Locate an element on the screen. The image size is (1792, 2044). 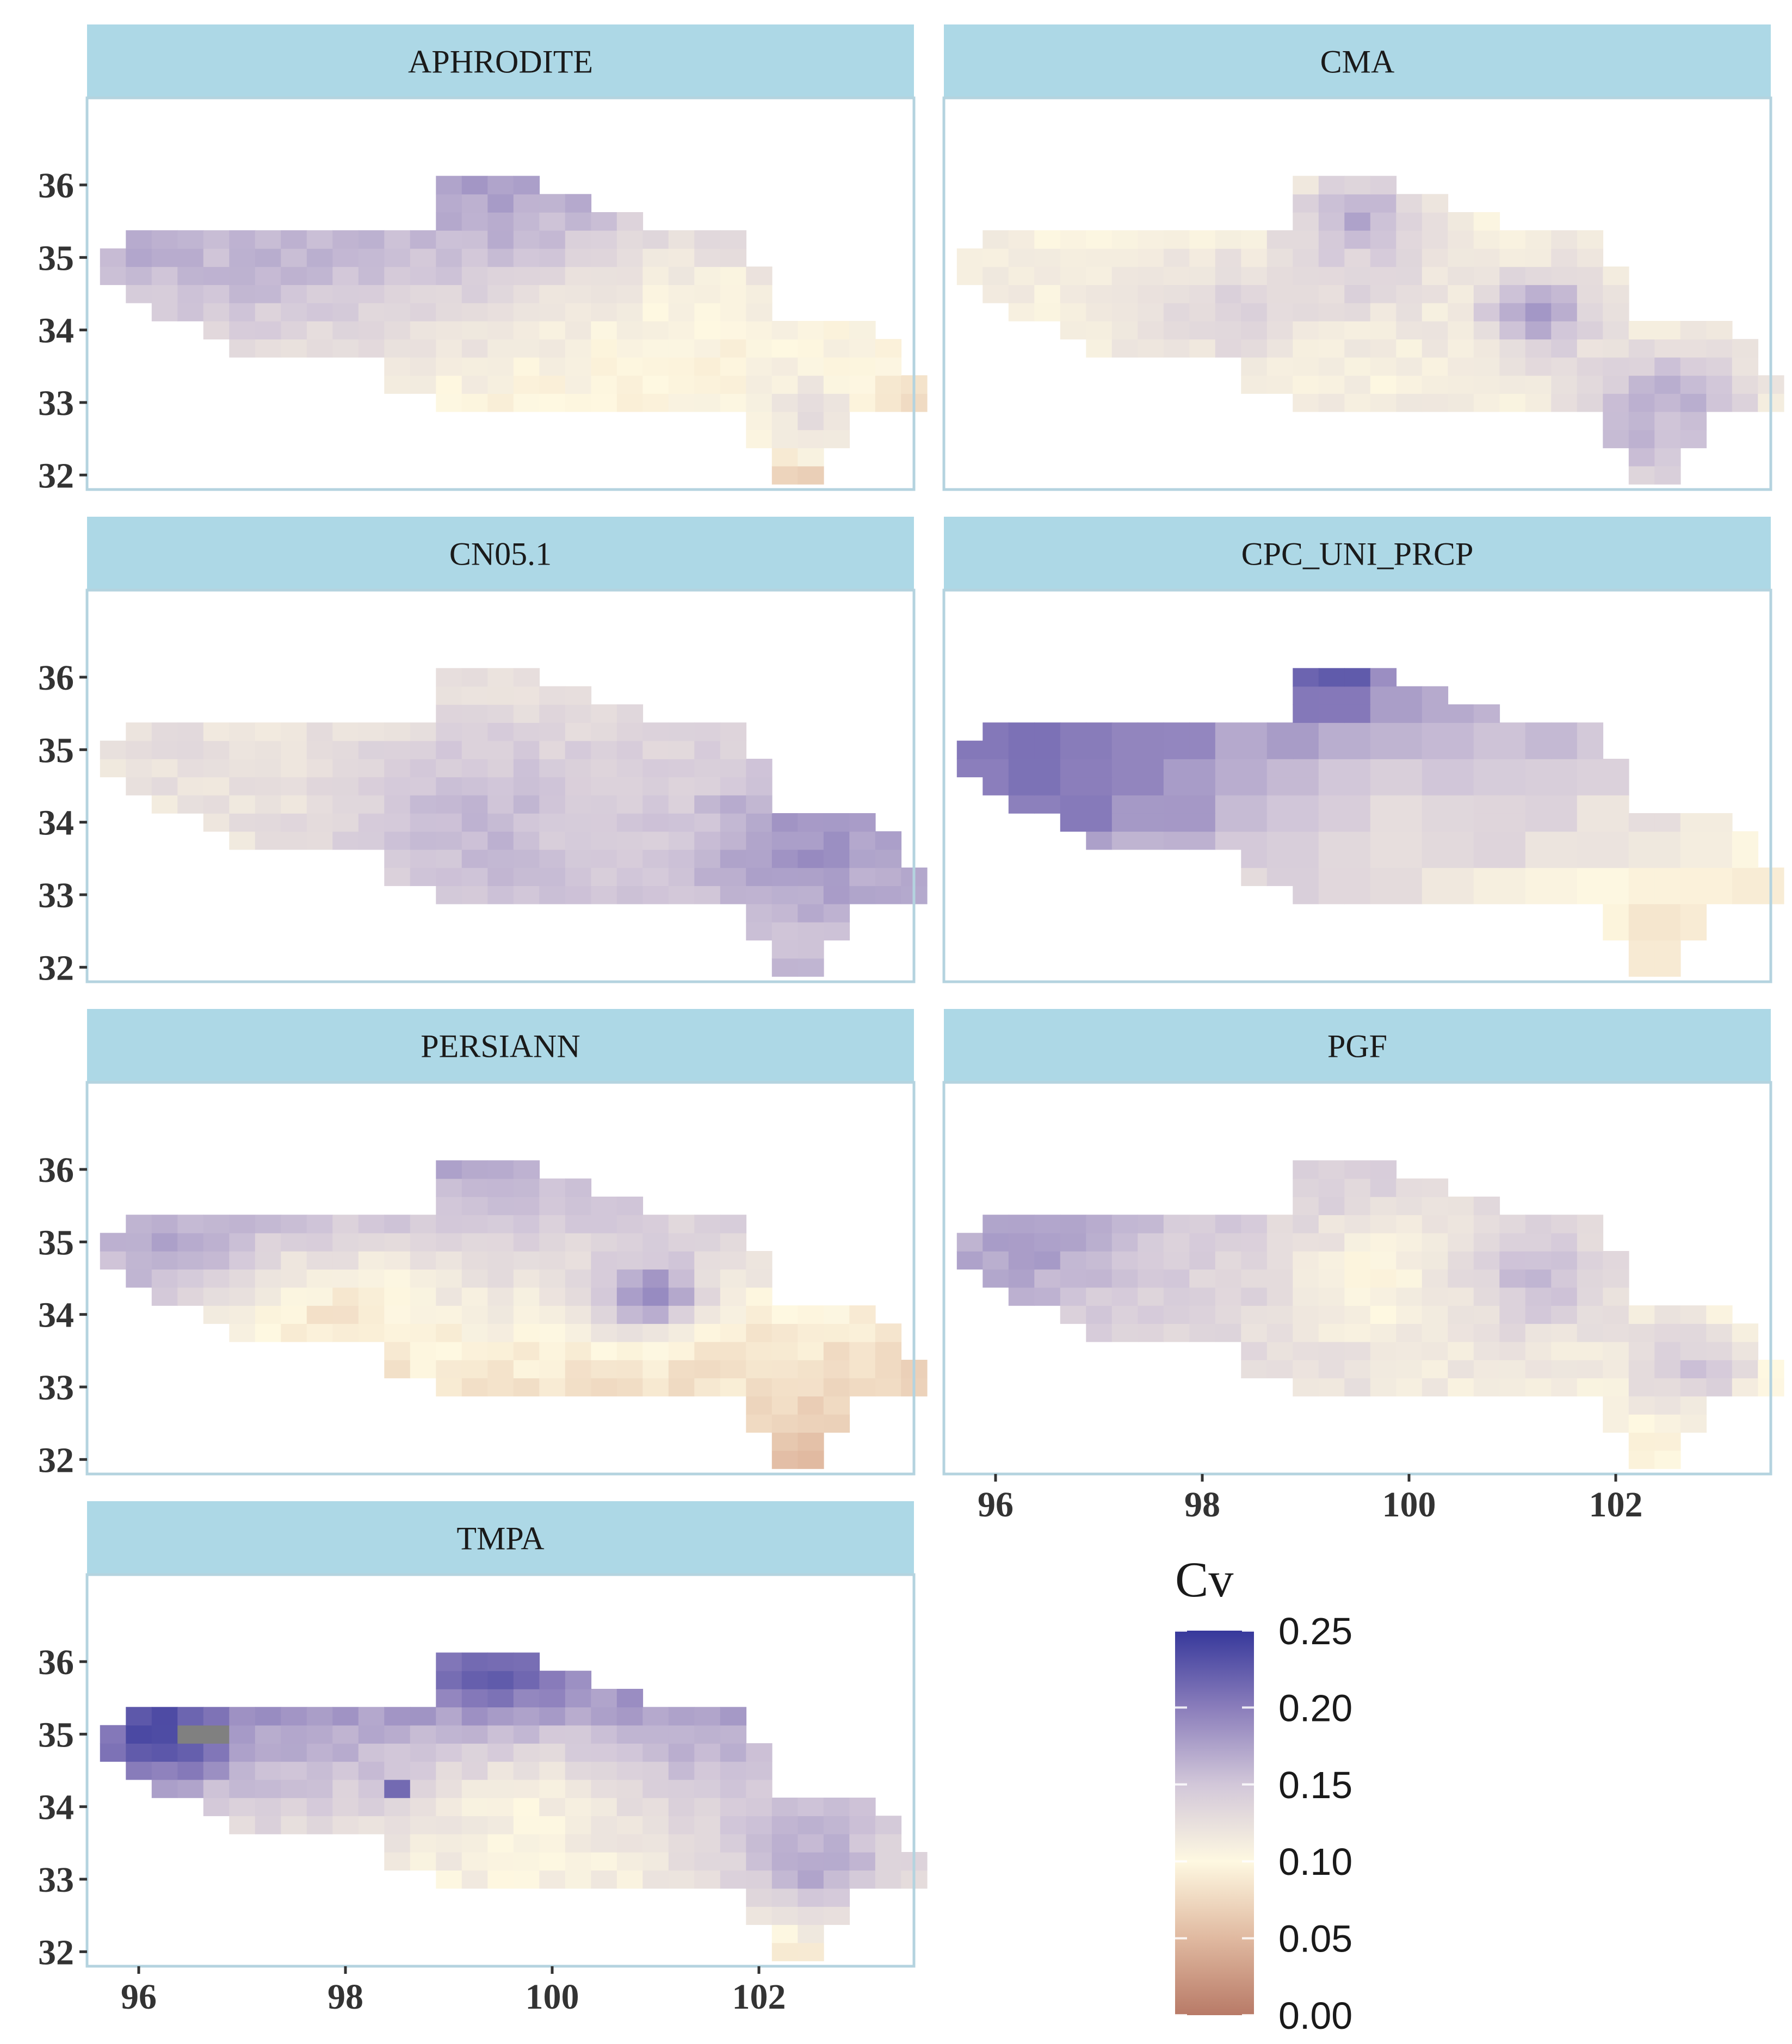
y-tick-label: 35 is located at coordinates (56, 1242).